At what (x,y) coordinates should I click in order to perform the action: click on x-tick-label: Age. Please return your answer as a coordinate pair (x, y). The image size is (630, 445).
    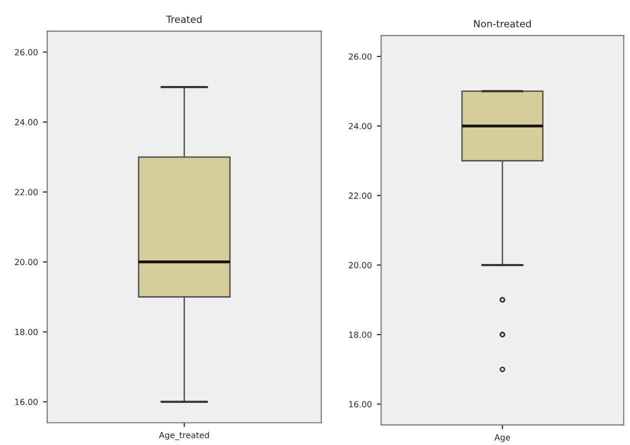
    Looking at the image, I should click on (502, 438).